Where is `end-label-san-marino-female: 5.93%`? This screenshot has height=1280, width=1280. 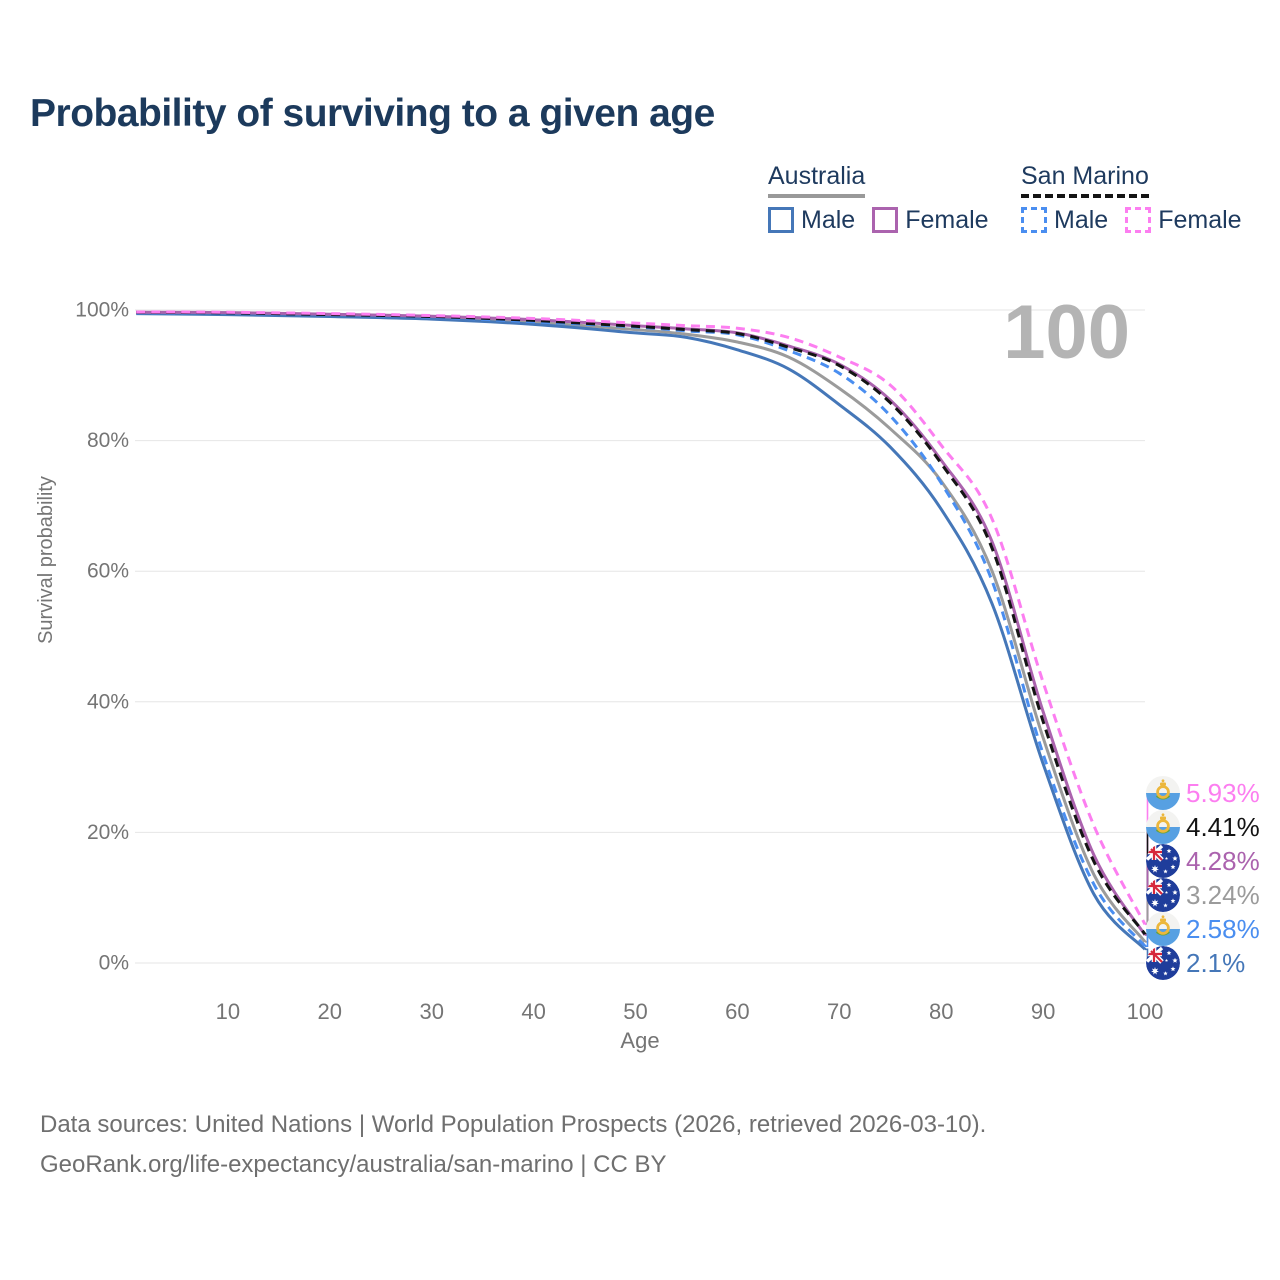
end-label-san-marino-female: 5.93% is located at coordinates (1223, 793).